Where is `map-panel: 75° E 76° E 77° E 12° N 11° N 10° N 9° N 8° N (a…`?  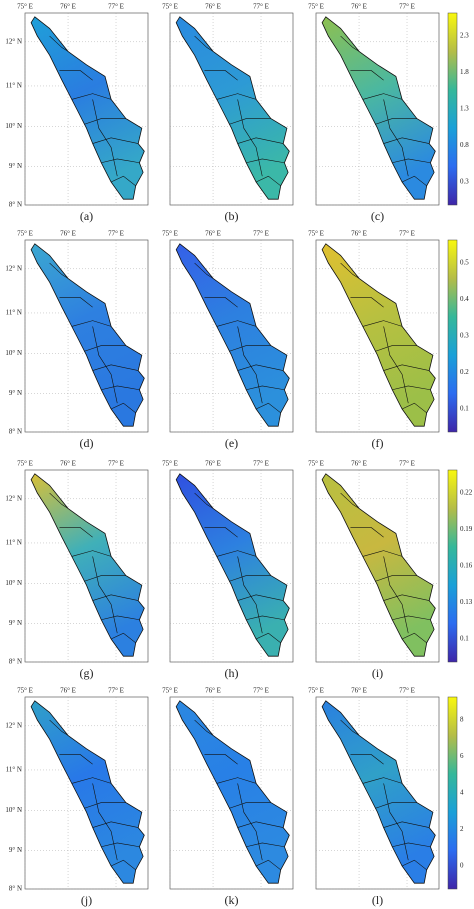
map-panel: 75° E 76° E 77° E 12° N 11° N 10° N 9° N 8° N (a… is located at coordinates (77, 113).